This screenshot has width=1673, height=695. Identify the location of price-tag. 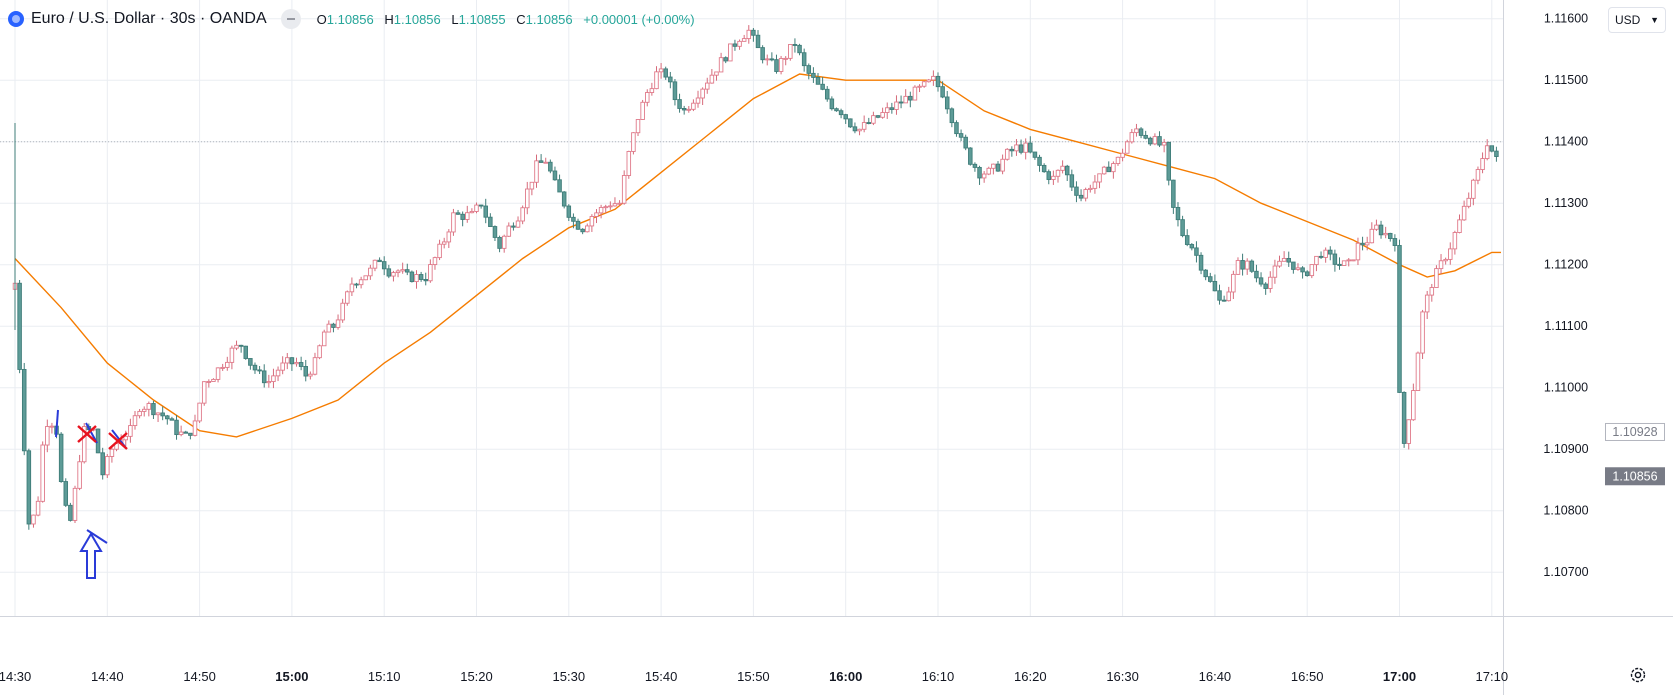
(1635, 431).